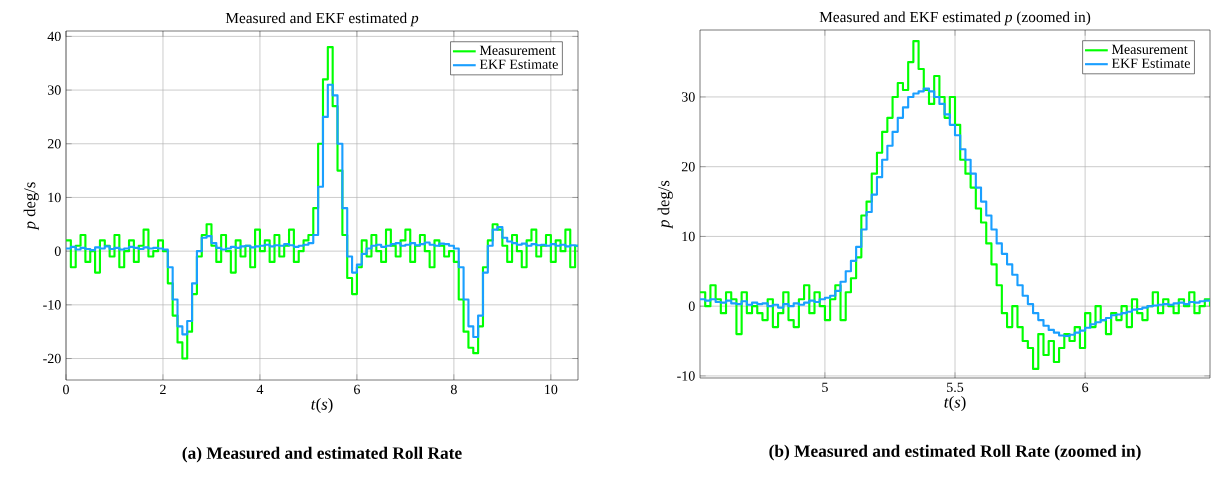  I want to click on x-tick-label: 5.5, so click(955, 387).